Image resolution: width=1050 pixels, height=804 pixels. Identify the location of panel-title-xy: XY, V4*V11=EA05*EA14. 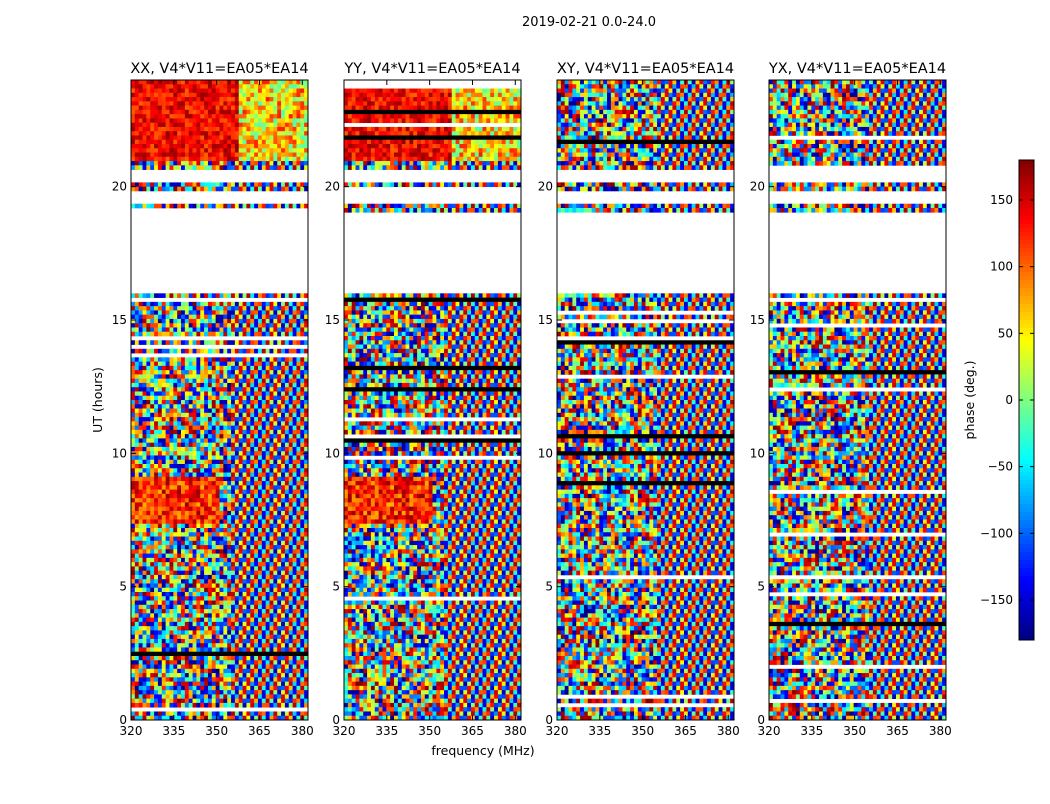
(645, 69).